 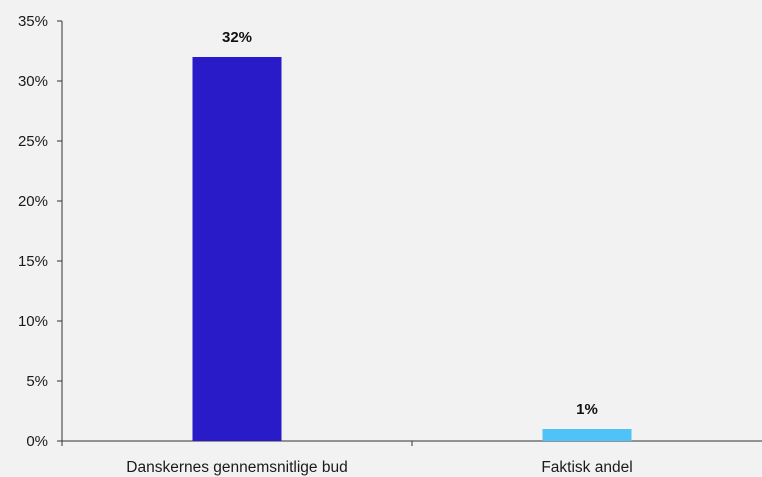 I want to click on x-category-label: Faktisk andel, so click(x=586, y=467).